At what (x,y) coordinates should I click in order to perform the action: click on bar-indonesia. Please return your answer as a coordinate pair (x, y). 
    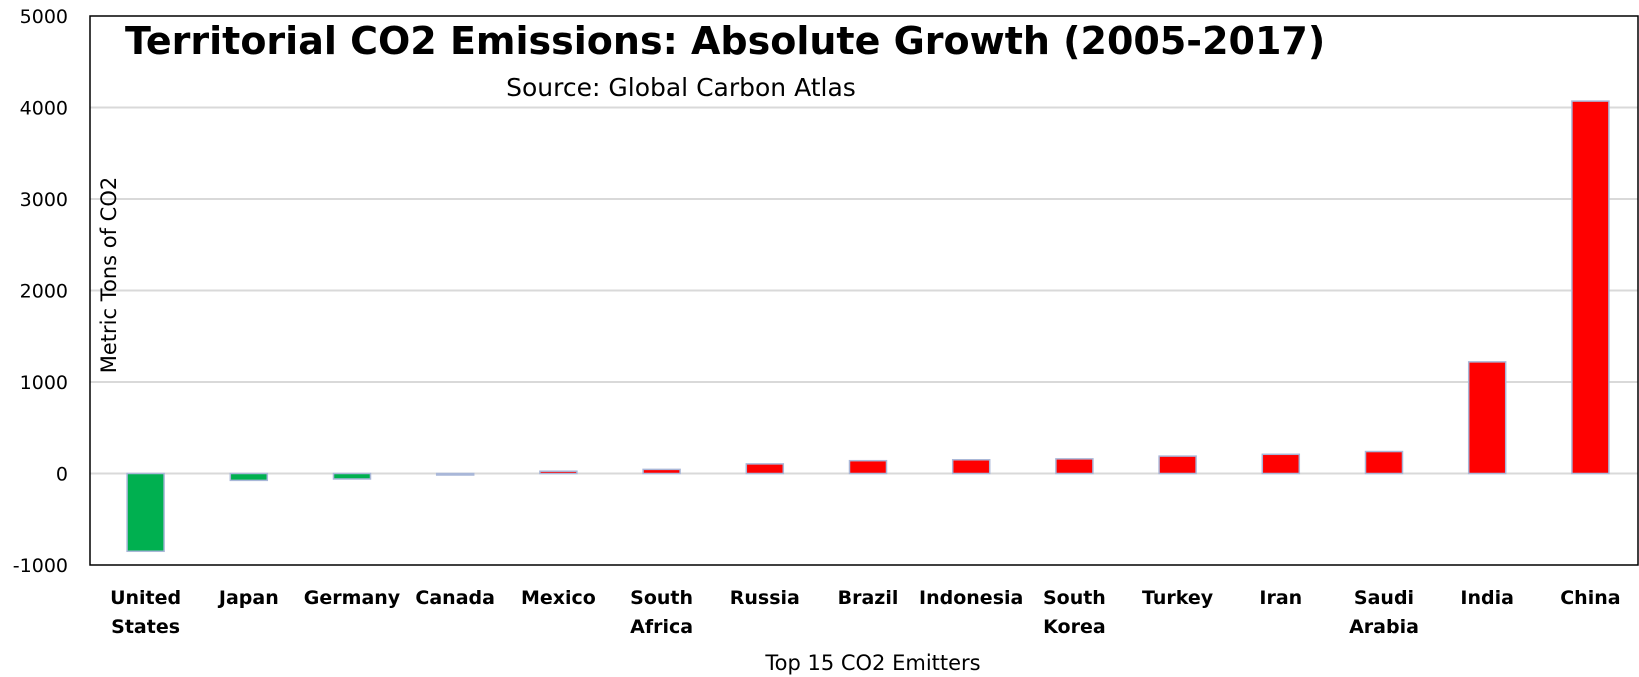
    Looking at the image, I should click on (971, 467).